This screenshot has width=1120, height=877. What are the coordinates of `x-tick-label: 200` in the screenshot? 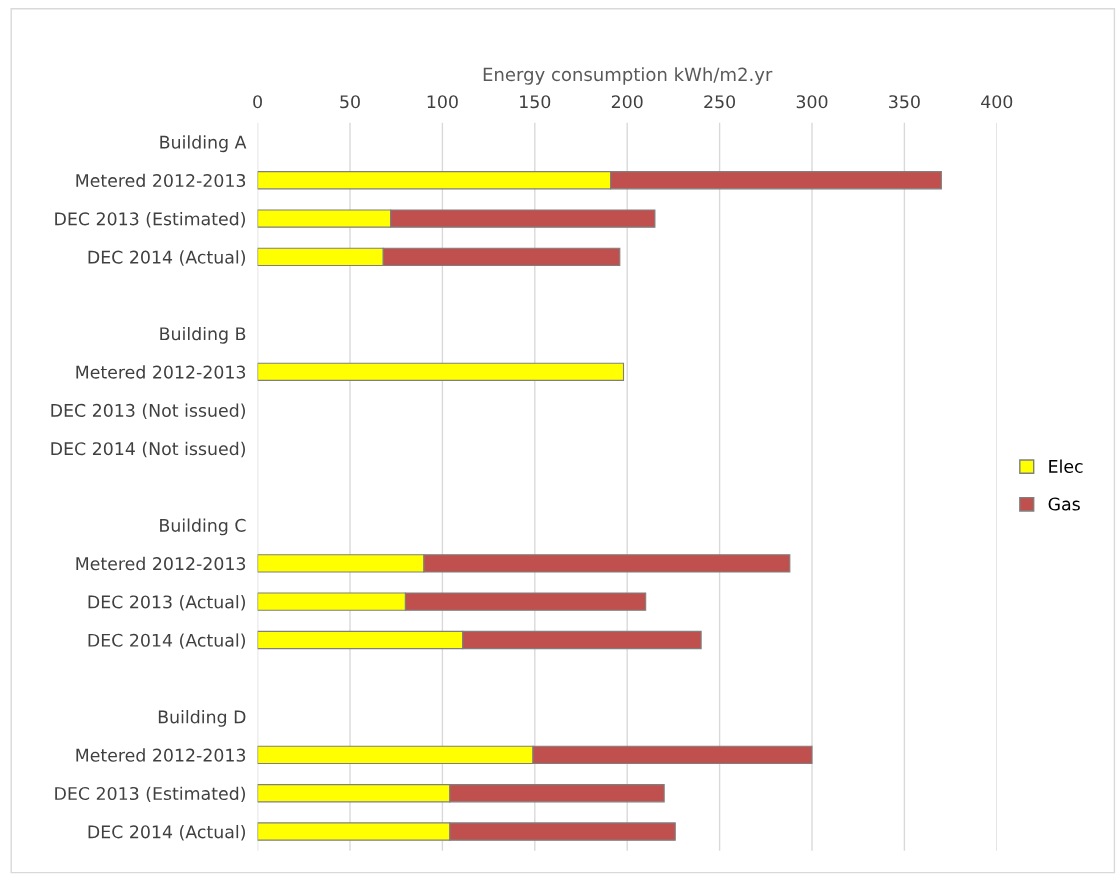 It's located at (627, 102).